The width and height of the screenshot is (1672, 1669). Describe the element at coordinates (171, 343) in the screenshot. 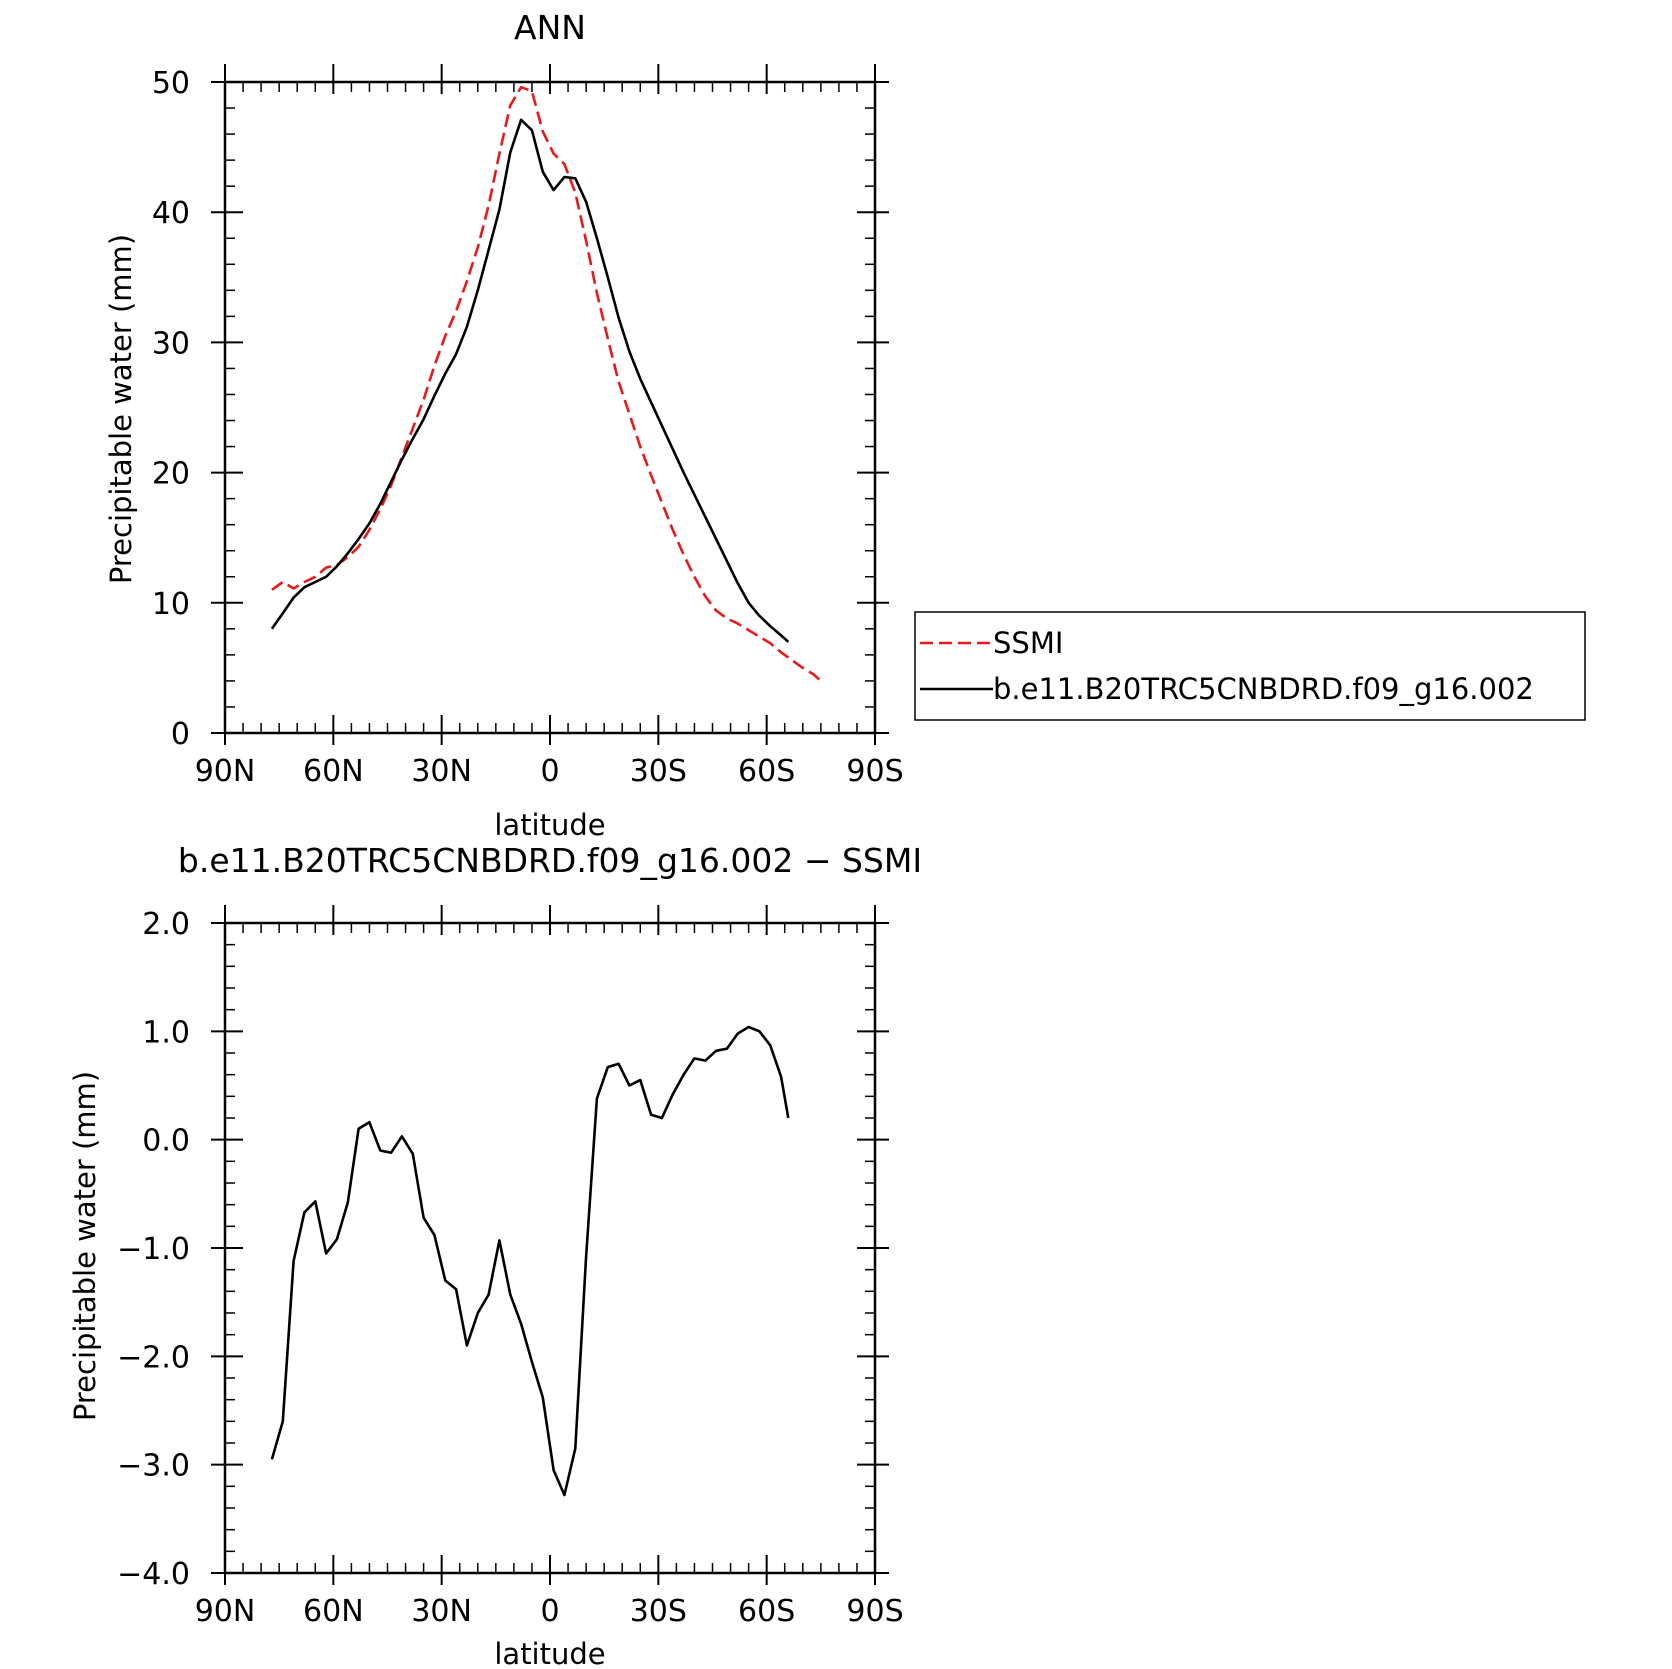

I see `y-tick-label: 30` at that location.